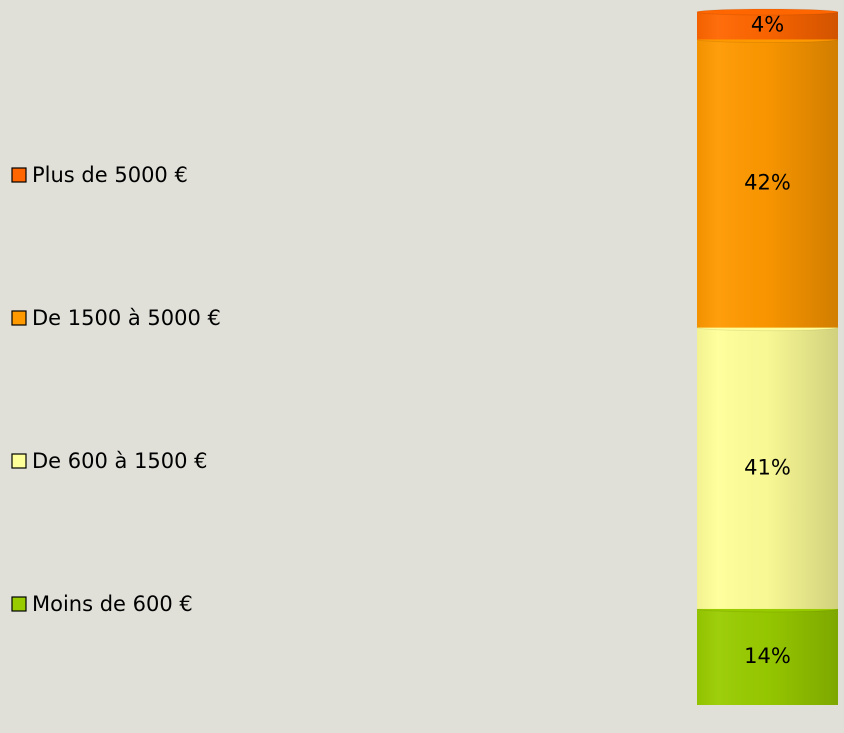 The width and height of the screenshot is (844, 733). I want to click on legend-label: Plus de 5000 €, so click(110, 175).